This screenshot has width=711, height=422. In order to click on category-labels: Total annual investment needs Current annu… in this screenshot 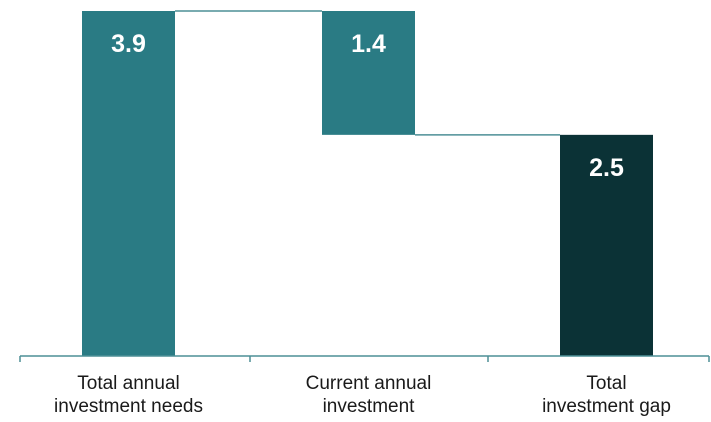, I will do `click(362, 395)`.